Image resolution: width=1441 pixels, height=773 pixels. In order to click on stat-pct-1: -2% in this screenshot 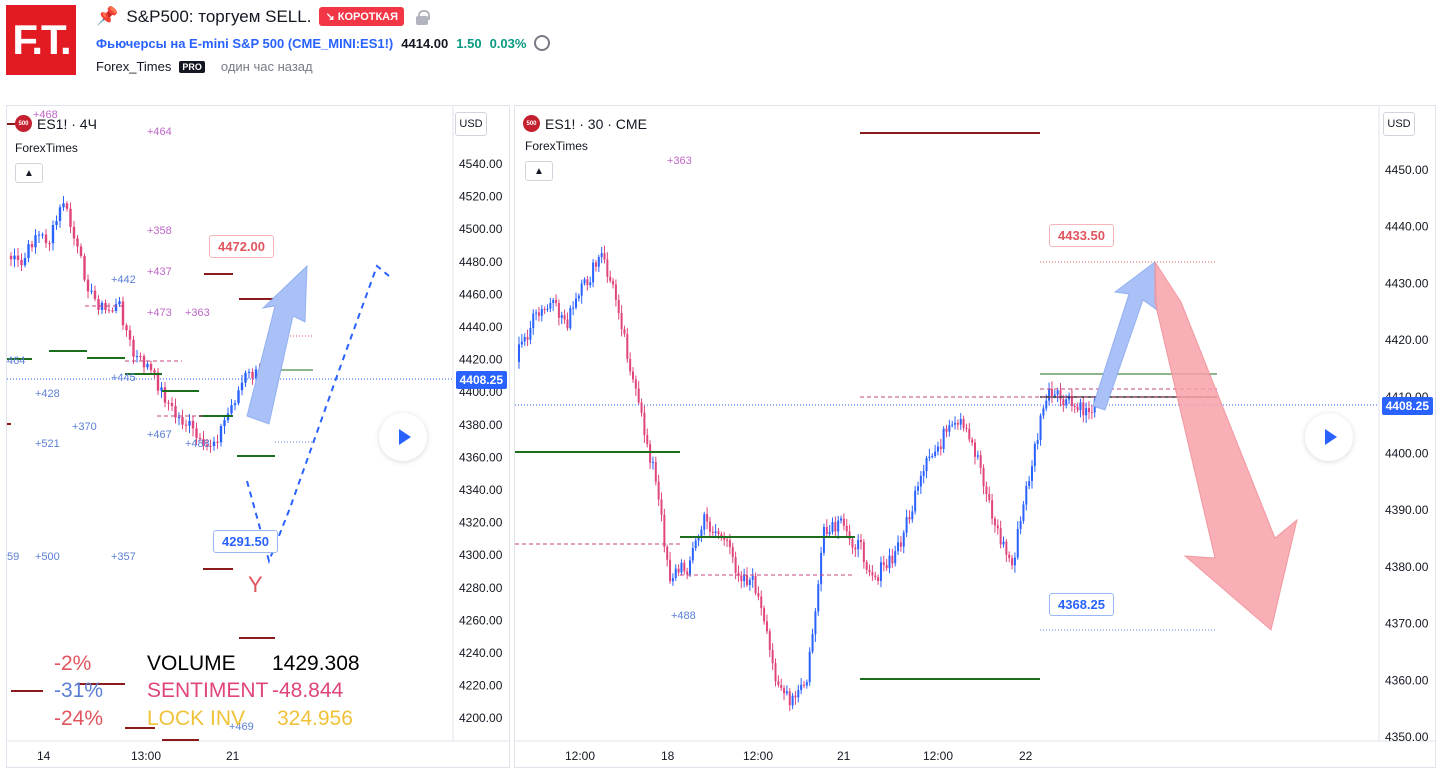, I will do `click(73, 663)`.